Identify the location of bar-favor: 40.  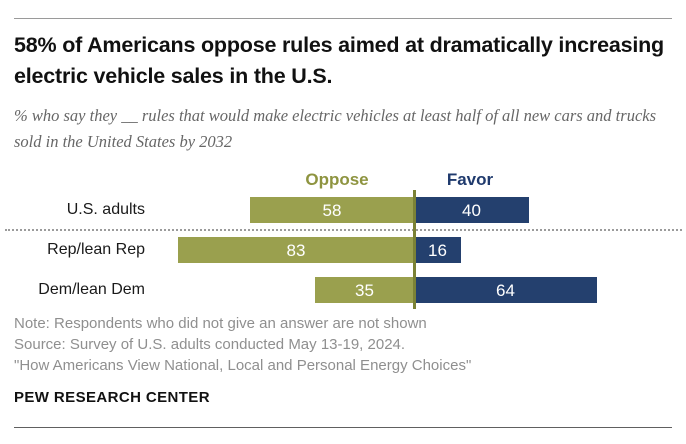
(471, 210).